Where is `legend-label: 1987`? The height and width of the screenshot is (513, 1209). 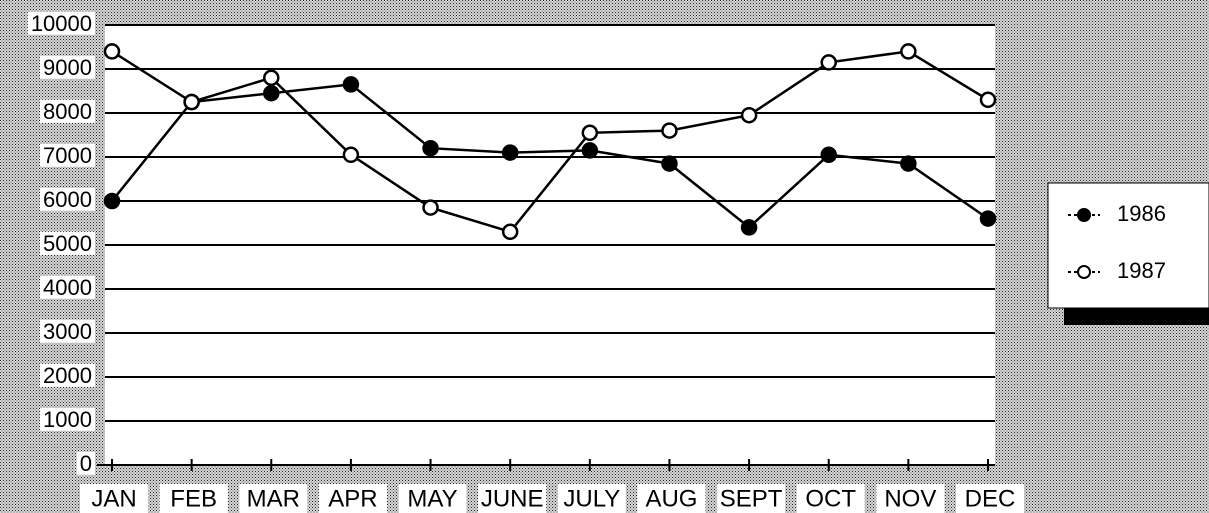 legend-label: 1987 is located at coordinates (1141, 270).